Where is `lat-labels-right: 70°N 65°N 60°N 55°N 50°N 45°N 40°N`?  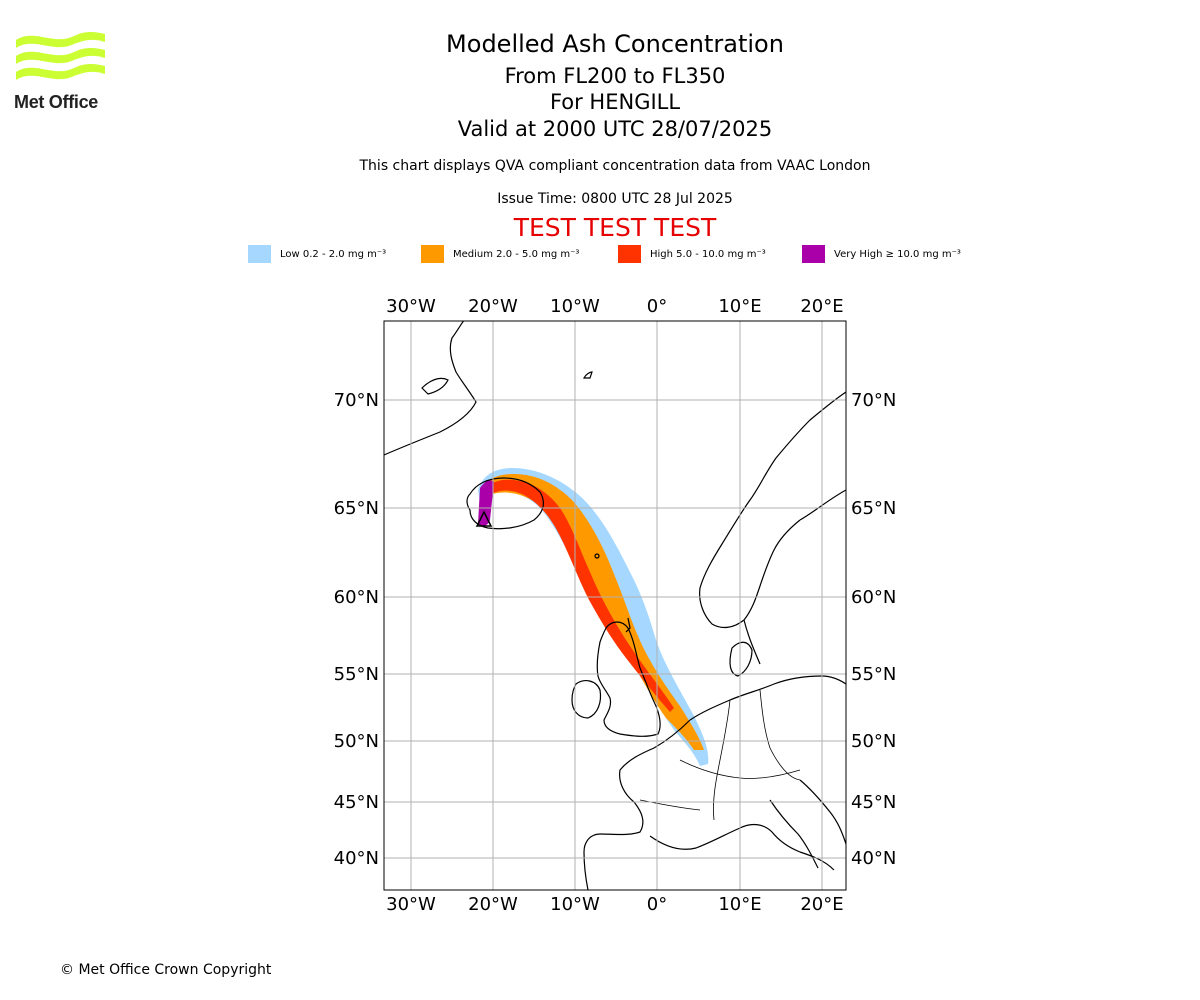
lat-labels-right: 70°N 65°N 60°N 55°N 50°N 45°N 40°N is located at coordinates (873, 629).